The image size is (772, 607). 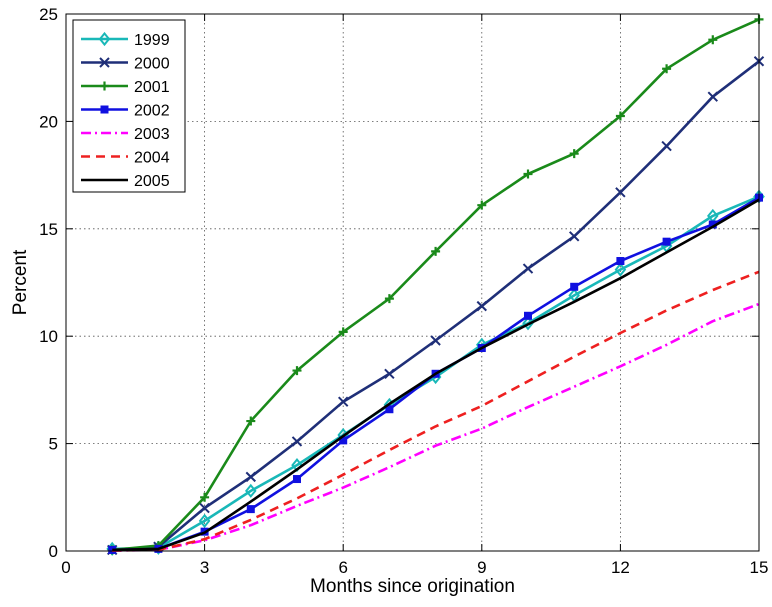 What do you see at coordinates (759, 567) in the screenshot?
I see `x-tick-label: 15` at bounding box center [759, 567].